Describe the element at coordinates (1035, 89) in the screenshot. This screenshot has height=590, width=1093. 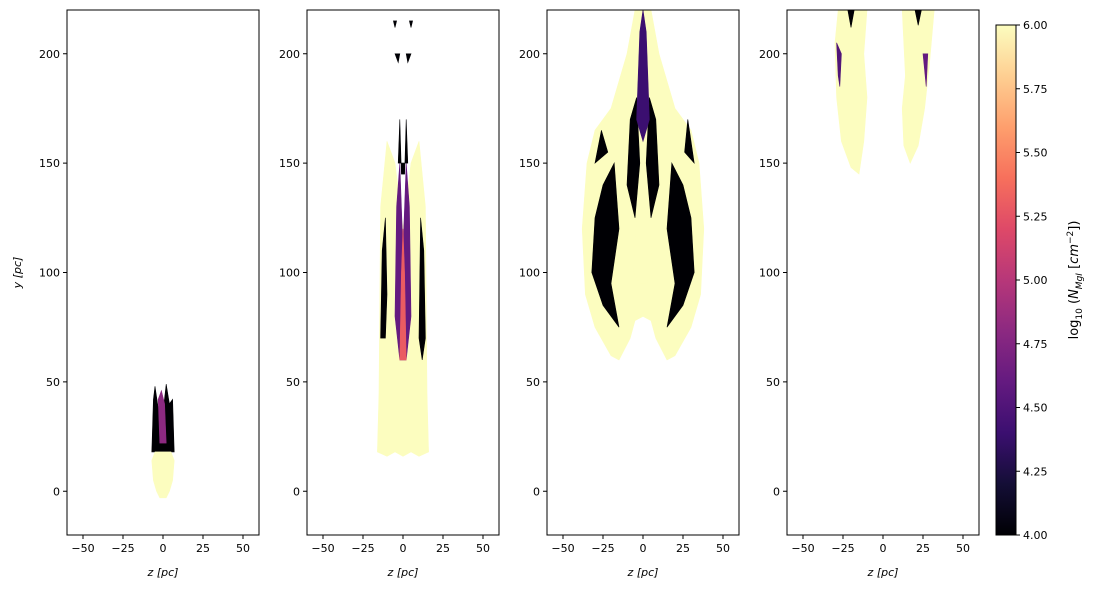
I see `colorbar-tick-label: 5.75` at that location.